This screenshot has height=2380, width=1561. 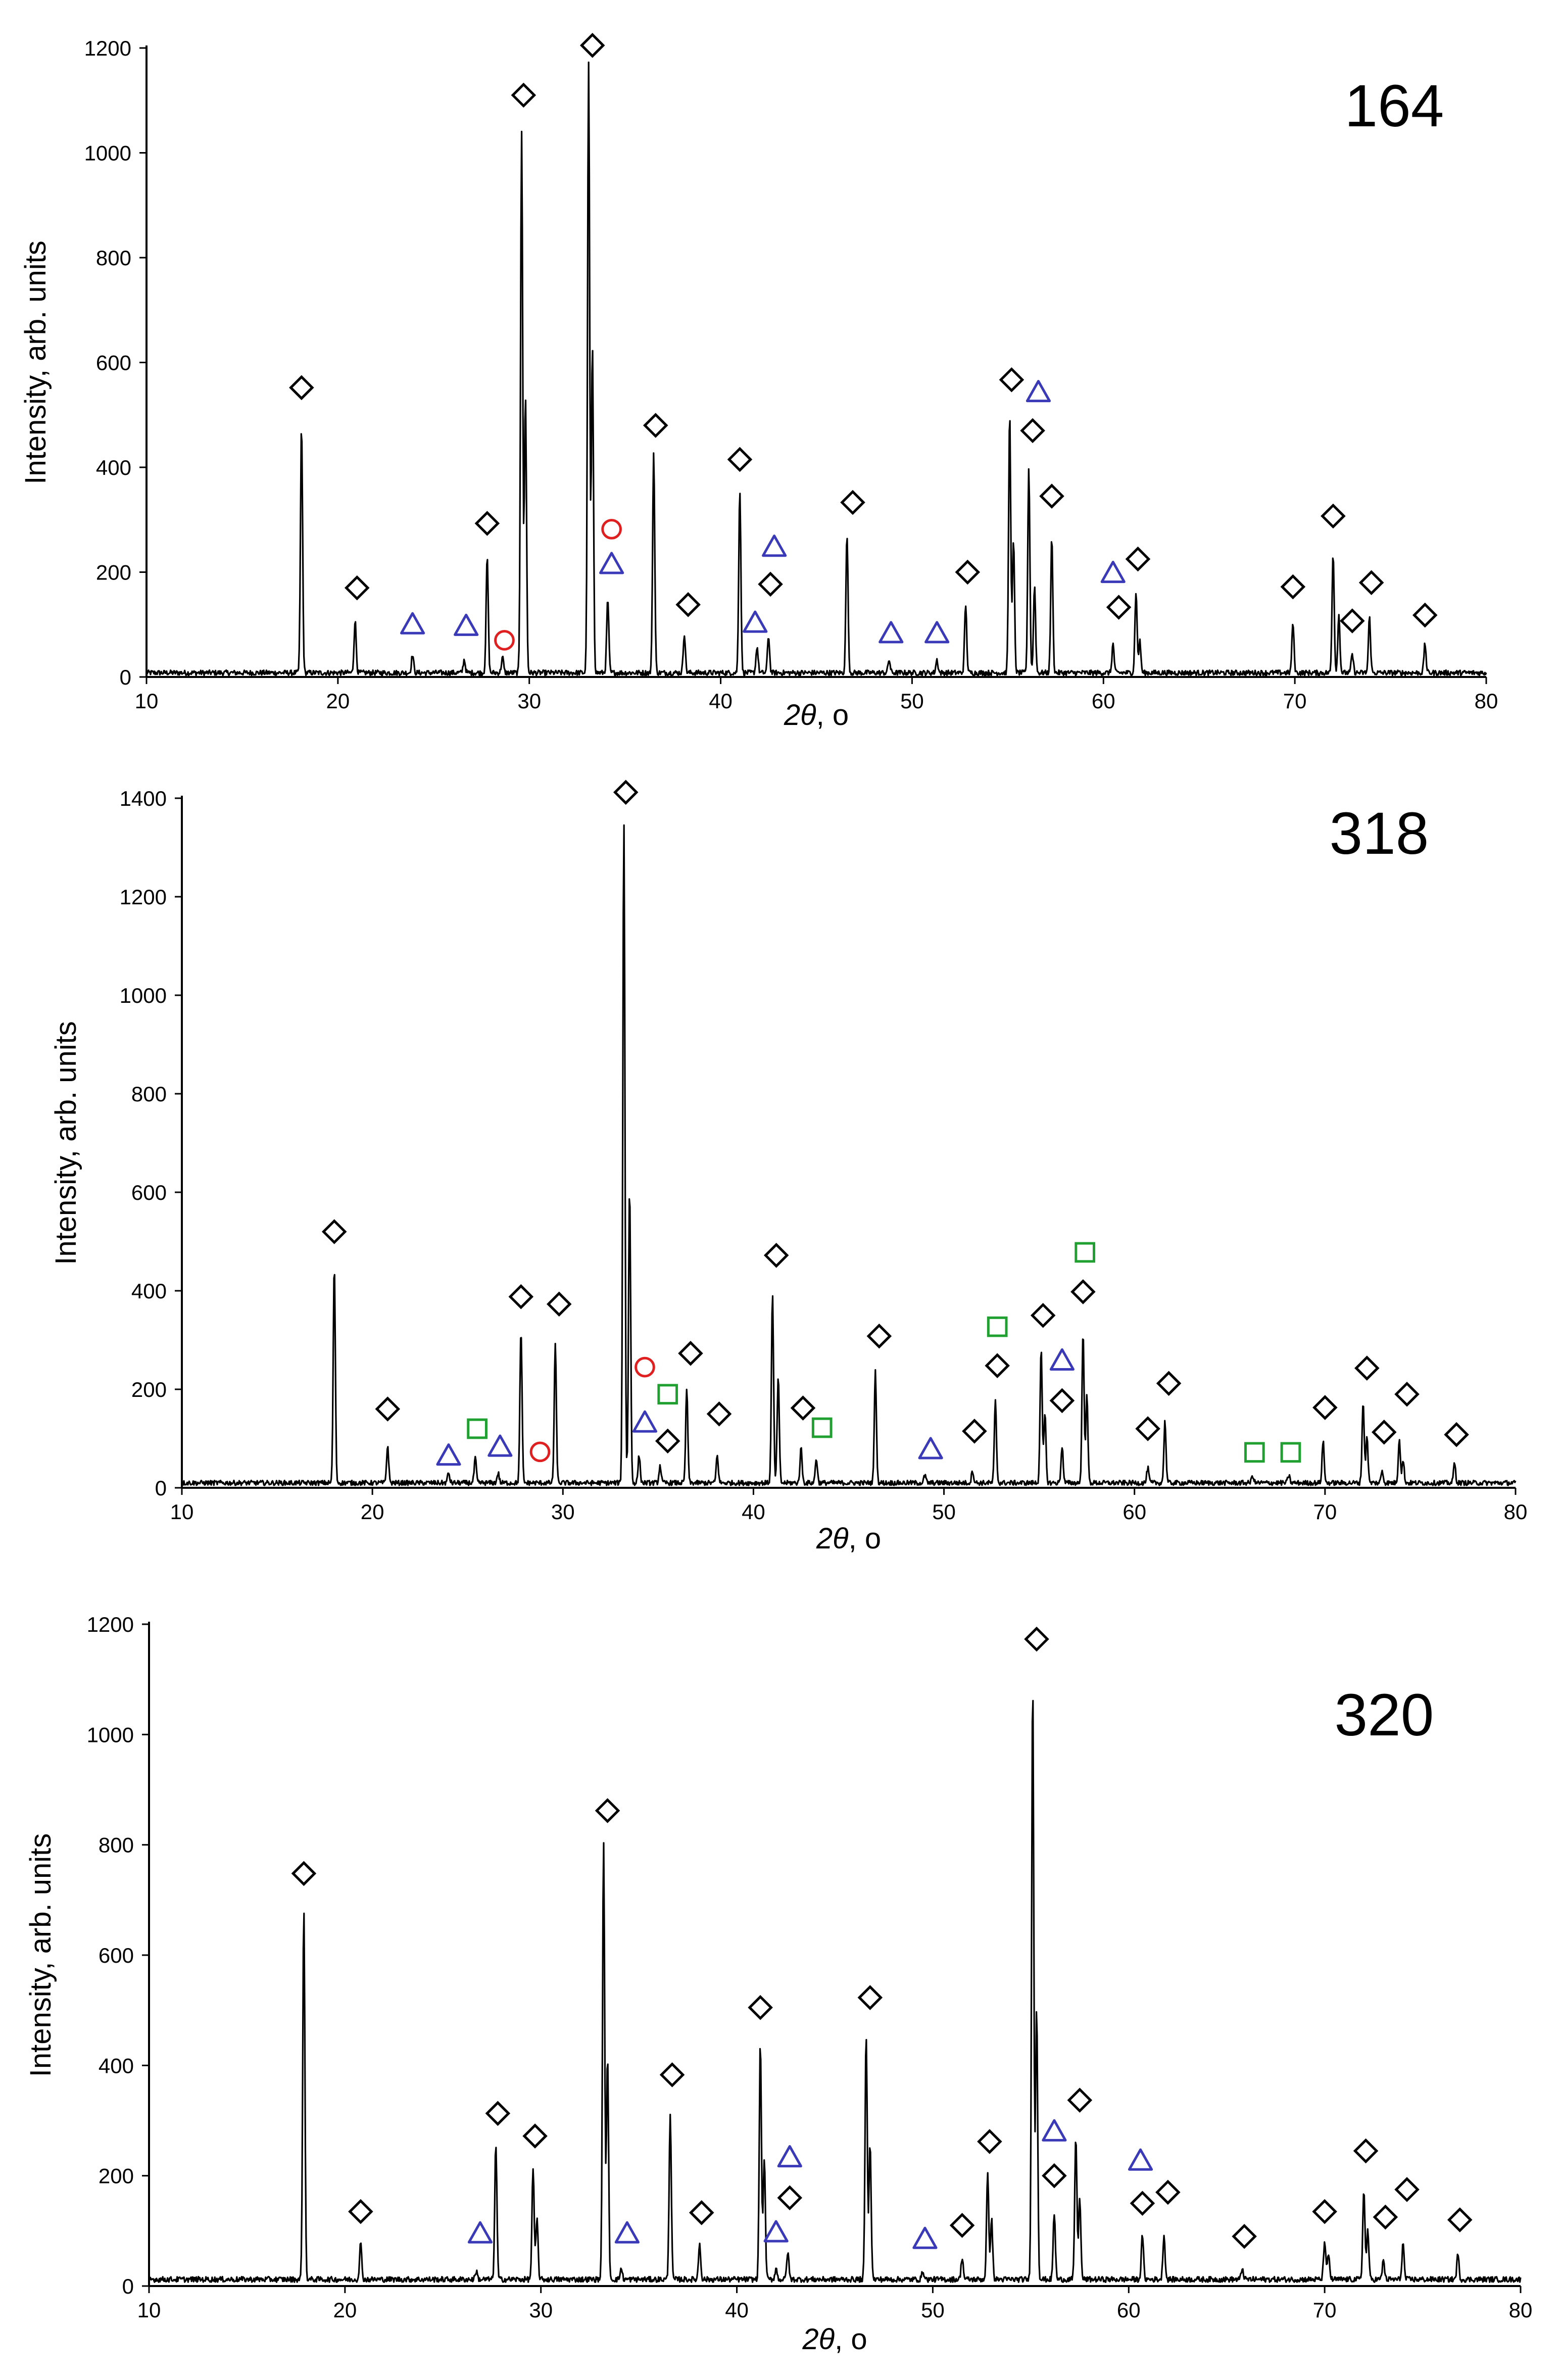 I want to click on x-tick-label: 30, so click(x=529, y=701).